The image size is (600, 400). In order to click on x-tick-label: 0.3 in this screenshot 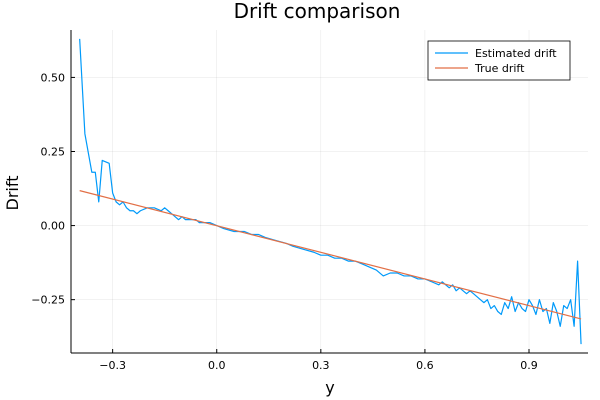, I will do `click(321, 365)`.